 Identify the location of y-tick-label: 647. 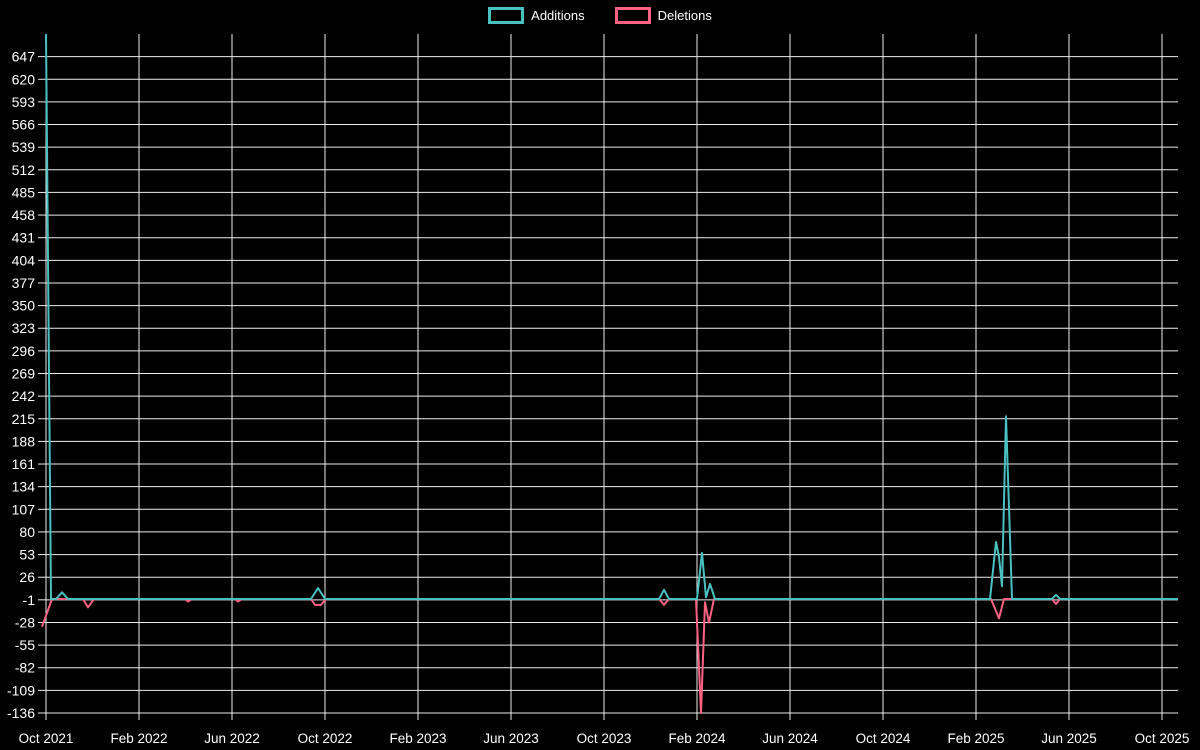
(24, 57).